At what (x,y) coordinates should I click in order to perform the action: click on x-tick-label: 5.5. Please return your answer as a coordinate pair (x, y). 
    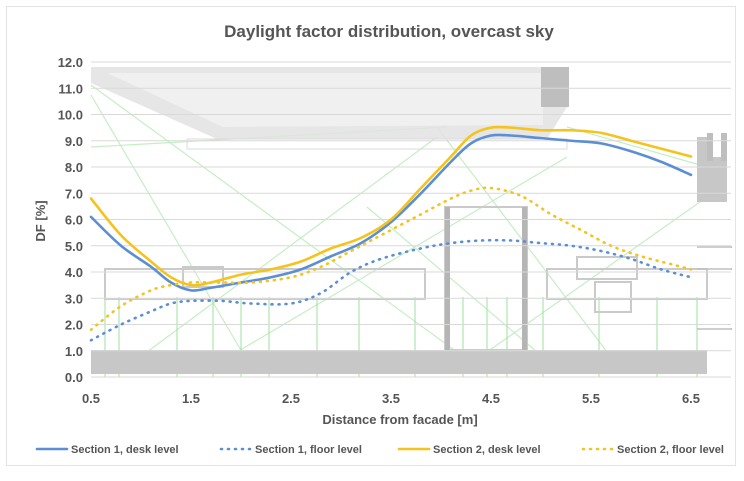
    Looking at the image, I should click on (591, 398).